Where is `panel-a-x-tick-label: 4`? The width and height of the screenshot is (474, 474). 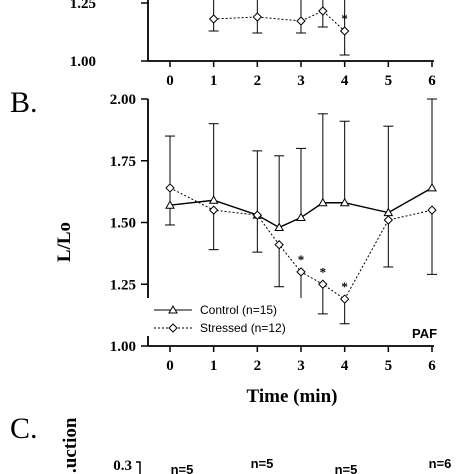
panel-a-x-tick-label: 4 is located at coordinates (345, 81).